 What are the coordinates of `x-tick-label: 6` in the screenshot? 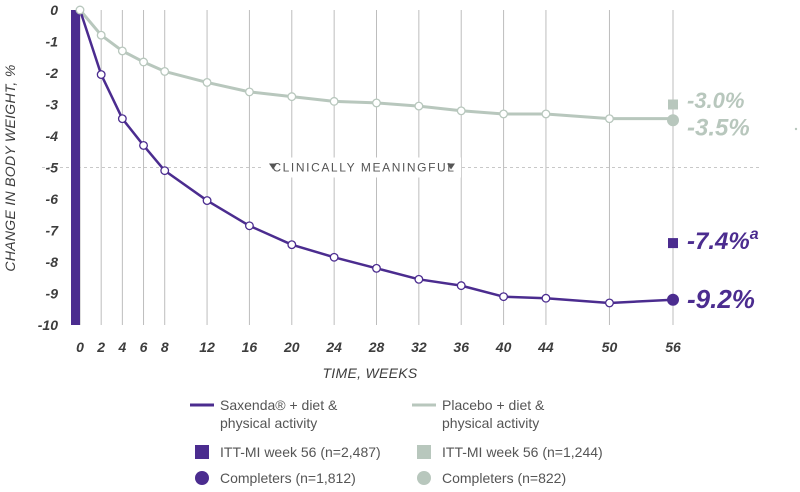 It's located at (144, 347).